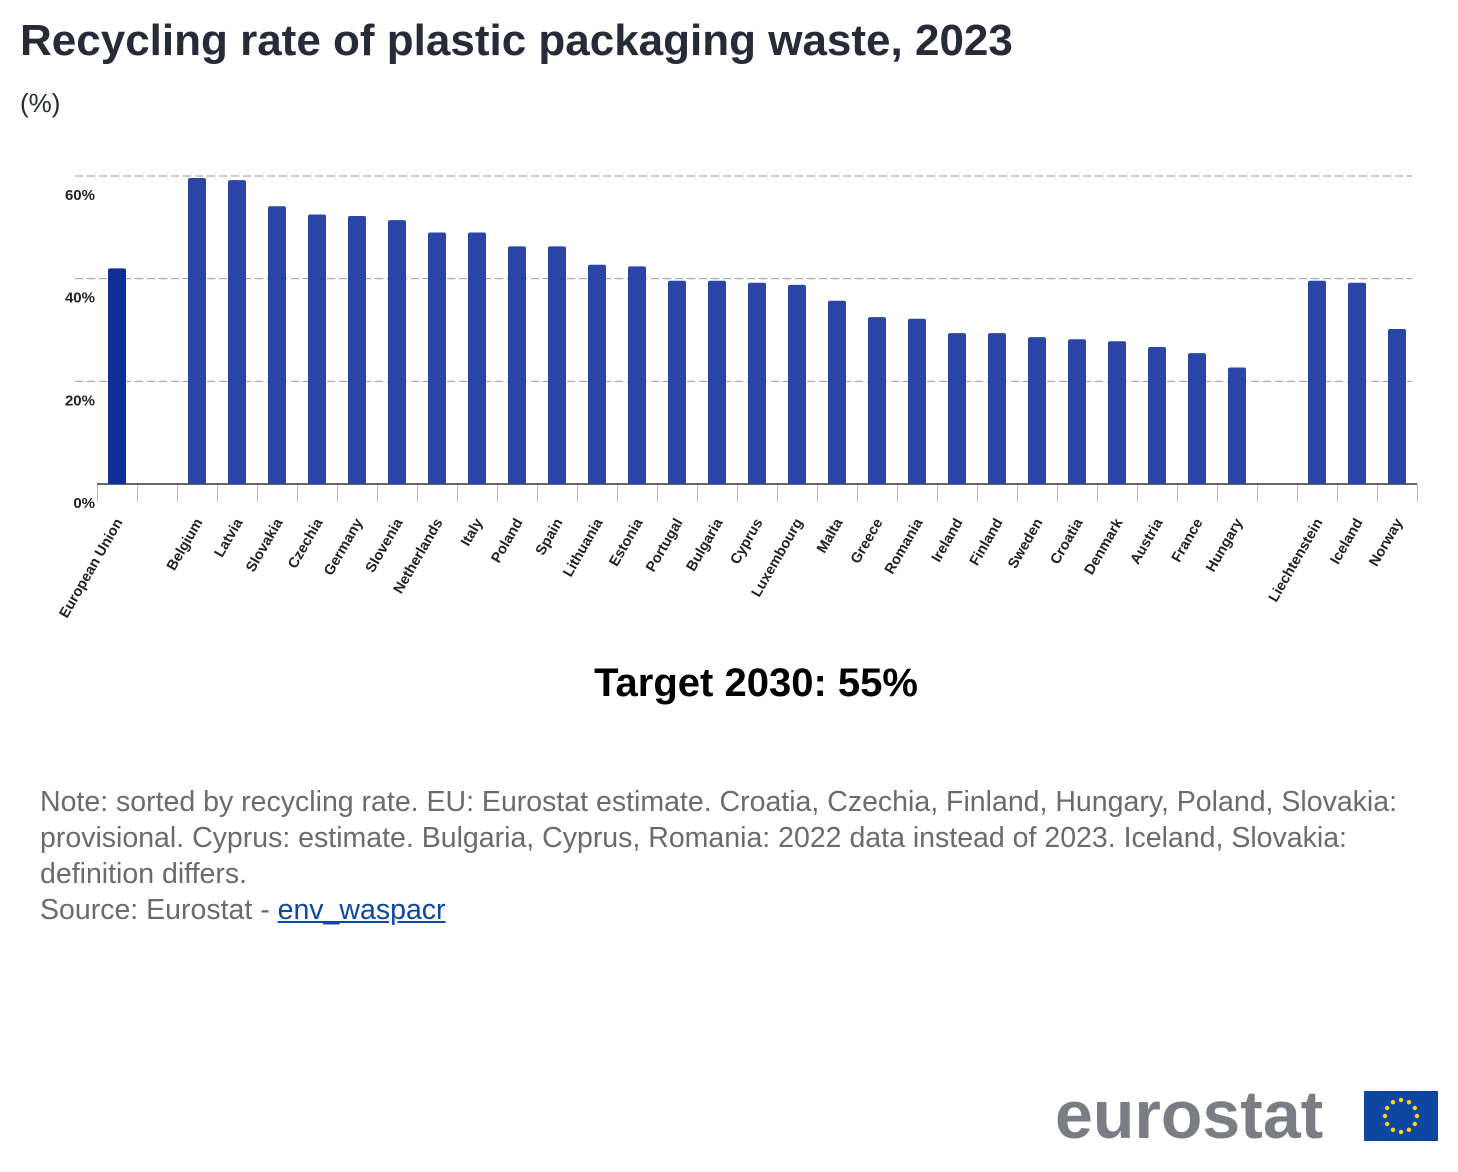  I want to click on chart-subtitle: (%), so click(40, 103).